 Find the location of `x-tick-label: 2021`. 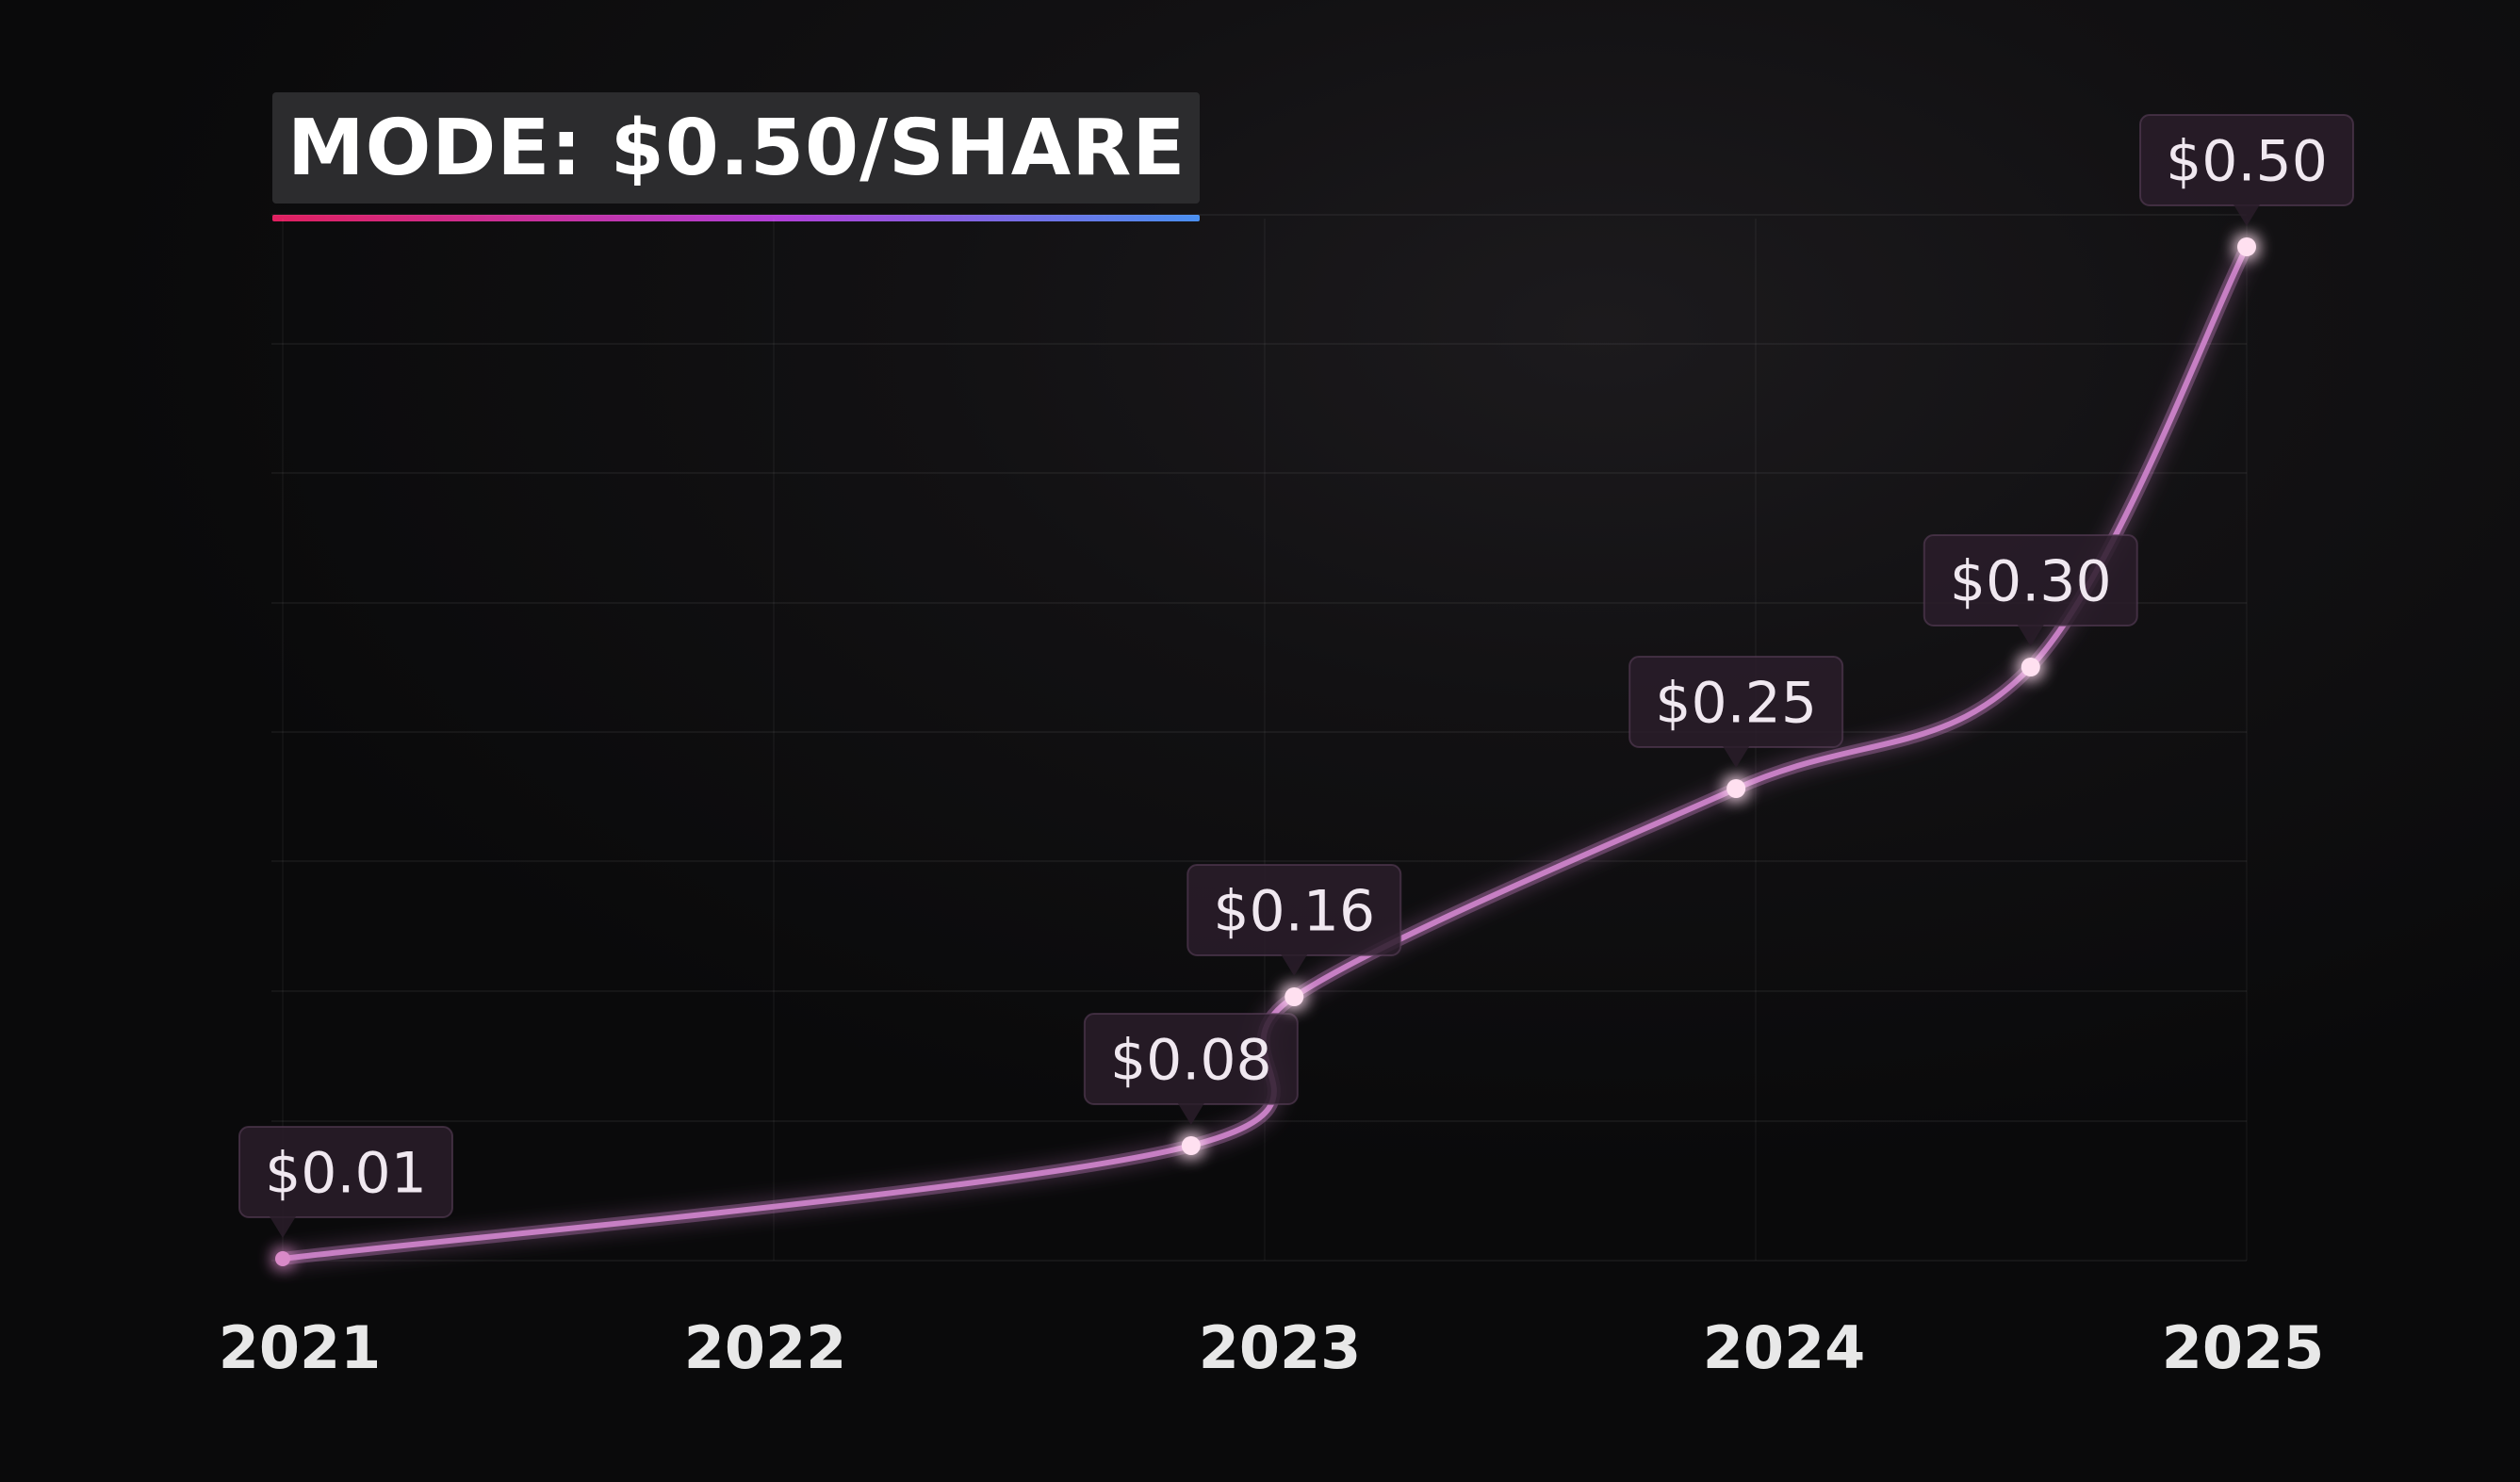

x-tick-label: 2021 is located at coordinates (300, 1347).